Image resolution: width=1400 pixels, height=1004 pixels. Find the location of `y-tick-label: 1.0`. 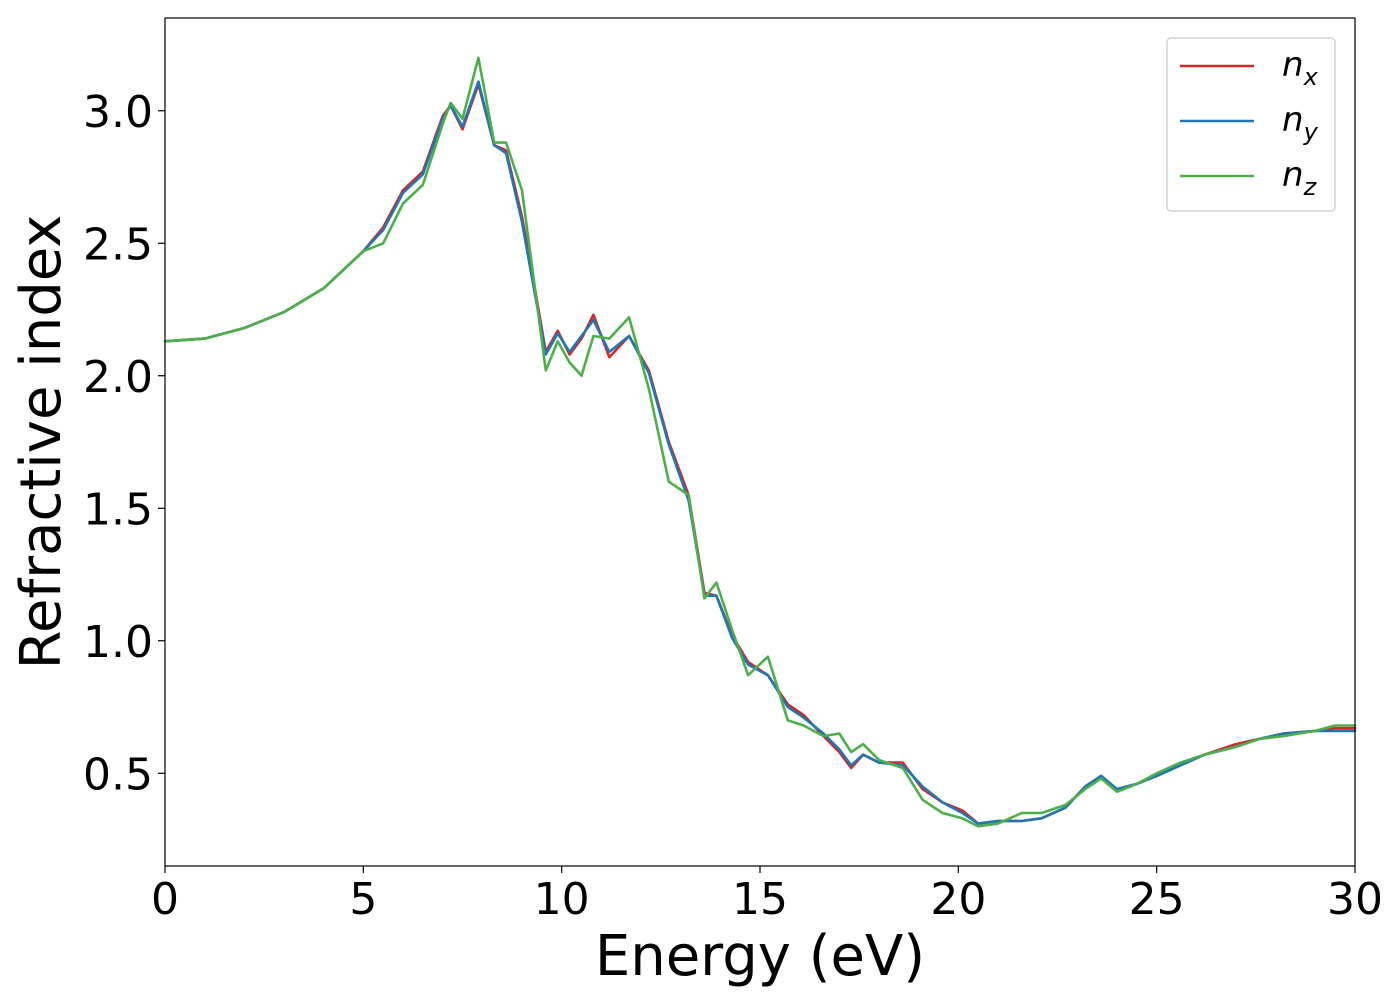

y-tick-label: 1.0 is located at coordinates (118, 642).